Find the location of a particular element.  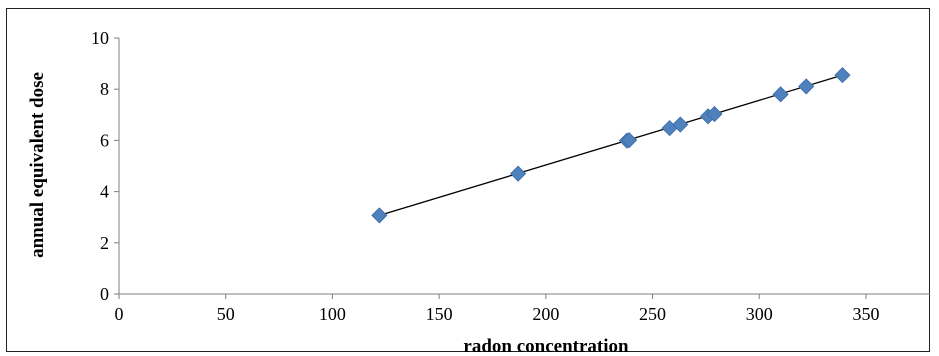

x-axis: 0 50 100 150 200 250 300 350 is located at coordinates (522, 308).